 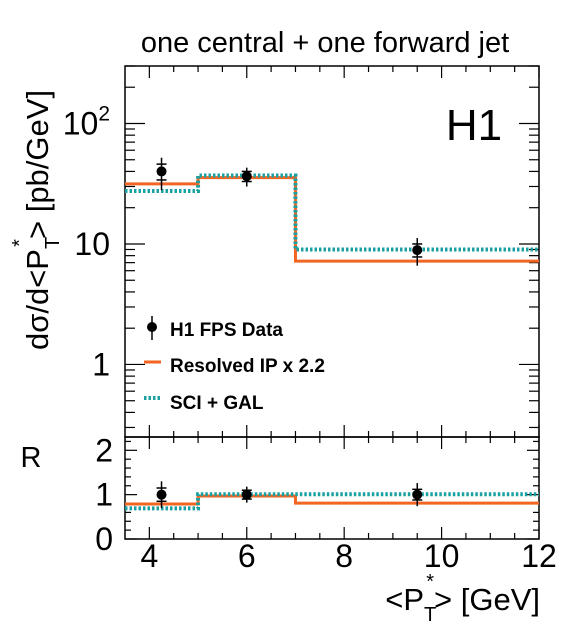 I want to click on chart-title: one central + one forward jet, so click(x=325, y=43).